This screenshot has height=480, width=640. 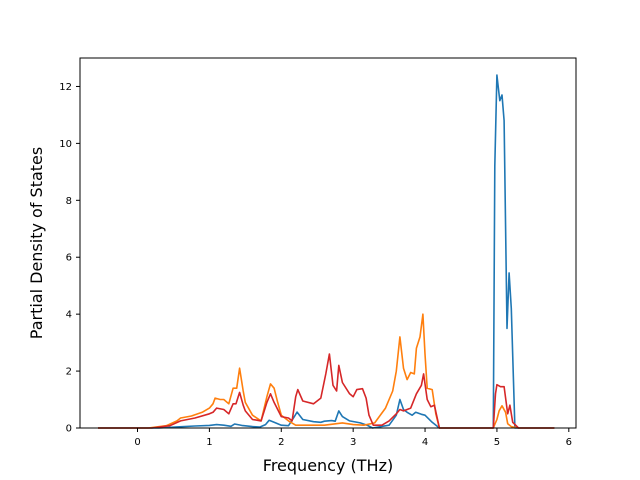 I want to click on y-tick-label: 4, so click(x=69, y=315).